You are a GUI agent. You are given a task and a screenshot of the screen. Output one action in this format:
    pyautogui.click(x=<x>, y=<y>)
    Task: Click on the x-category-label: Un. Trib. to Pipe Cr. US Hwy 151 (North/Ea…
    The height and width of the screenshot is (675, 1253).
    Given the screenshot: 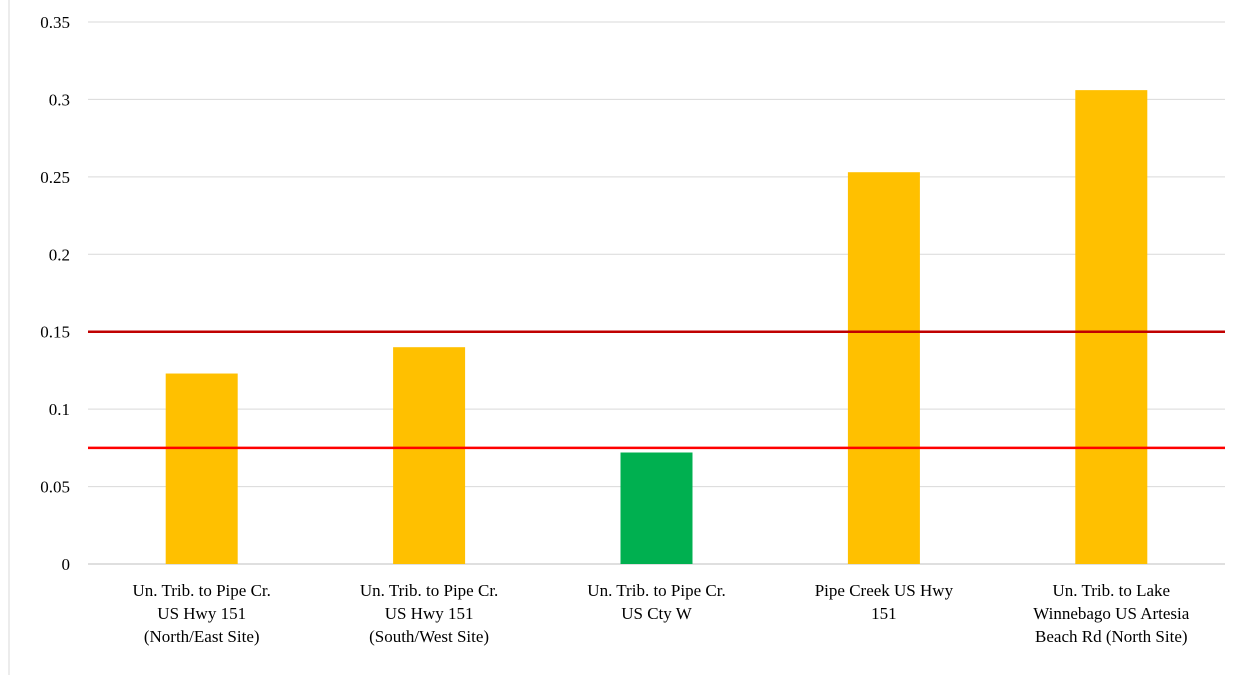 What is the action you would take?
    pyautogui.click(x=201, y=613)
    